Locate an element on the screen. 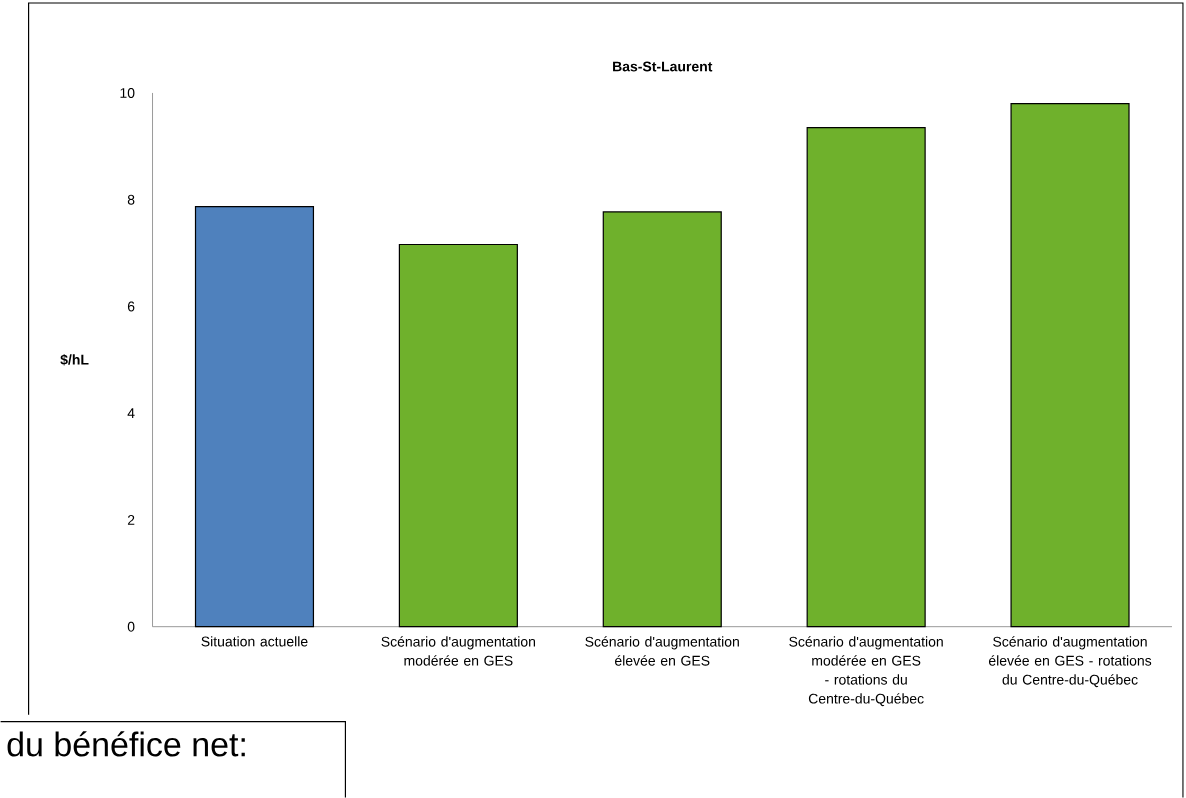  y-tick-label: 8 is located at coordinates (131, 199).